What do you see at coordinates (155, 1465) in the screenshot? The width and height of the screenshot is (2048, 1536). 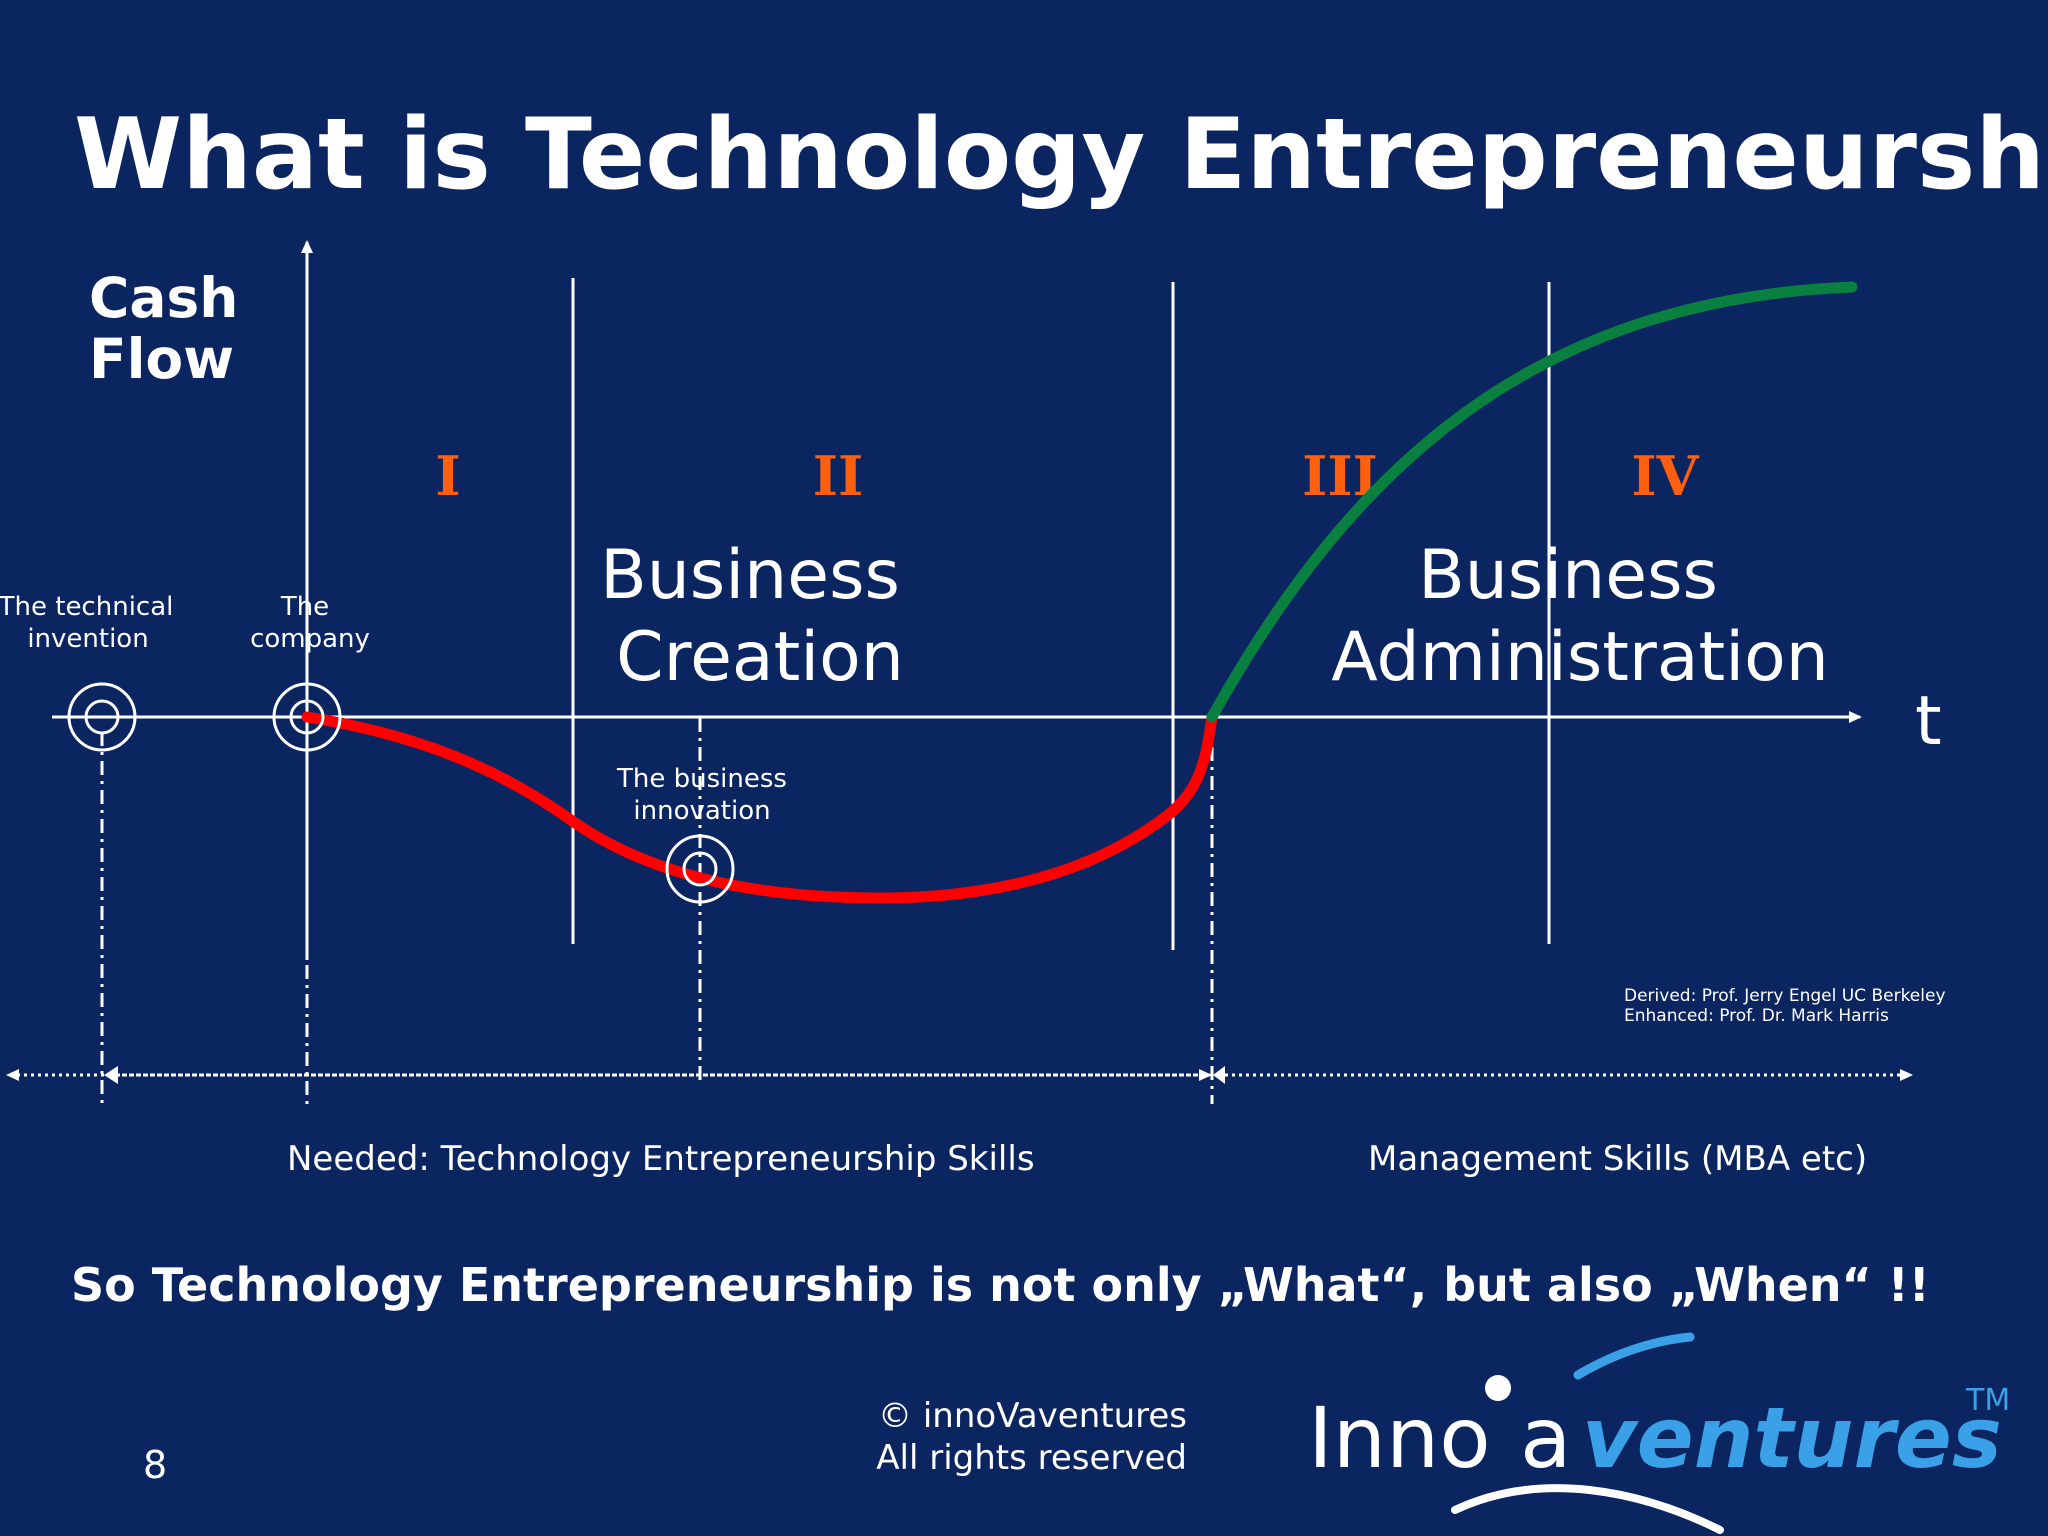 I see `page-number: 8` at bounding box center [155, 1465].